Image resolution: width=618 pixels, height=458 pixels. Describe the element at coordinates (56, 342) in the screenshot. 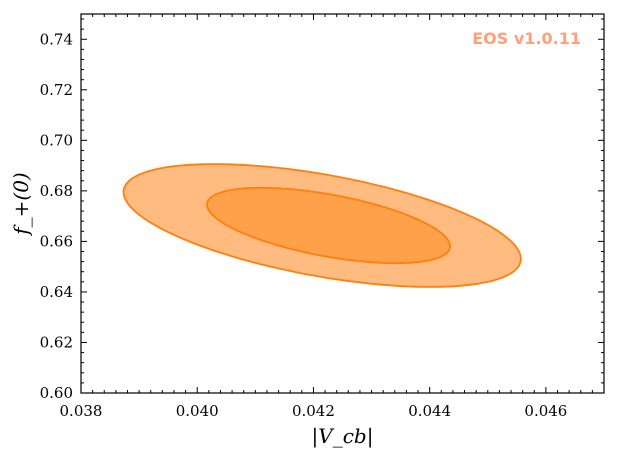

I see `y-tick-label: 0.62` at that location.